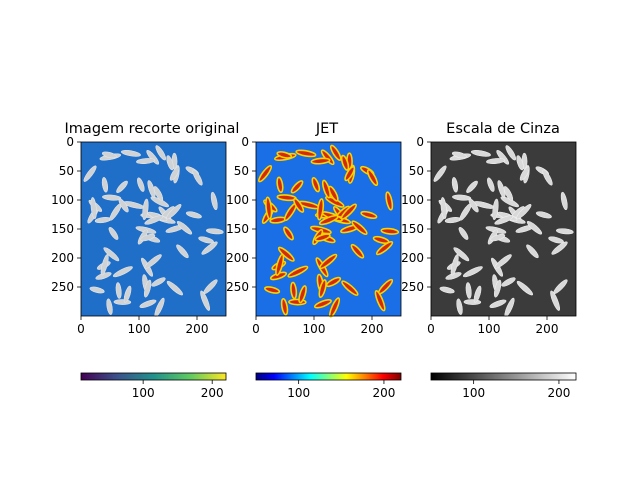  What do you see at coordinates (326, 129) in the screenshot?
I see `panel-title: JET` at bounding box center [326, 129].